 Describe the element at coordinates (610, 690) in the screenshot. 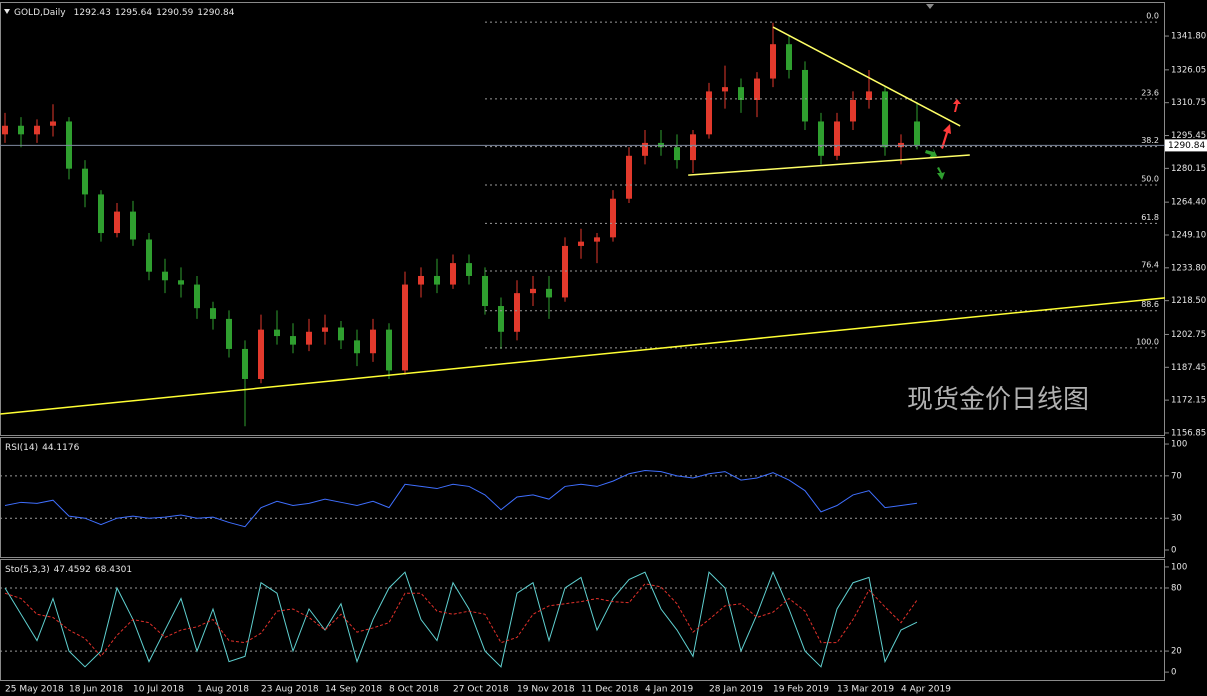

I see `x-tick-label: 11 Dec 2018` at that location.